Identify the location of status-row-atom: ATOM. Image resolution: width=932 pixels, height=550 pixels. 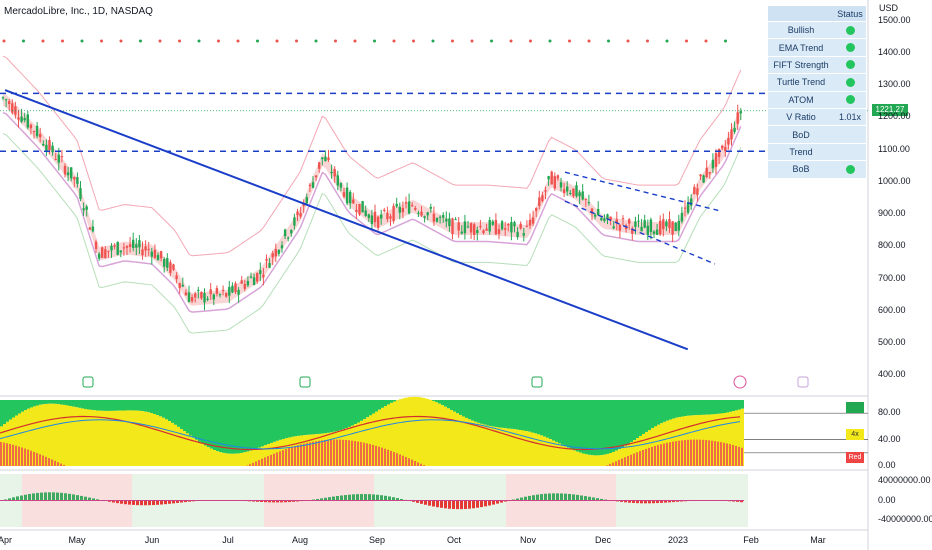
(817, 99).